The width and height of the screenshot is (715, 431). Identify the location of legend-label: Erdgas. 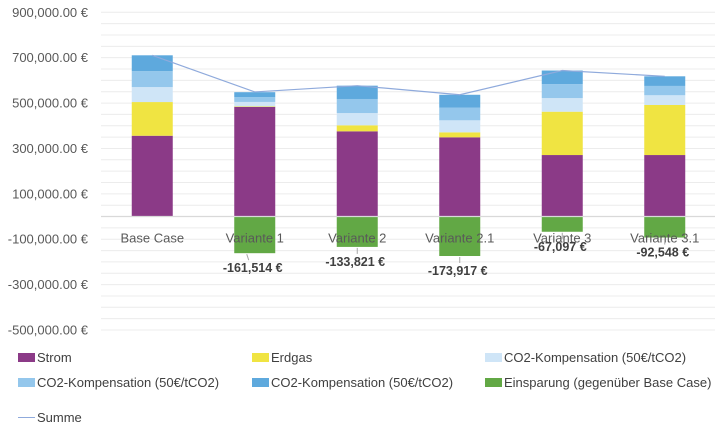
(292, 357).